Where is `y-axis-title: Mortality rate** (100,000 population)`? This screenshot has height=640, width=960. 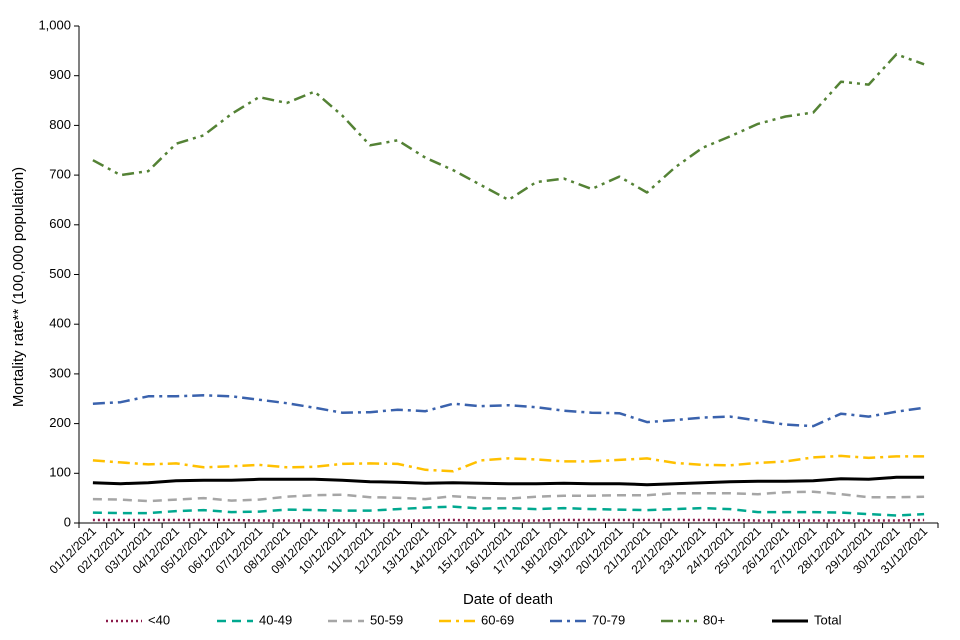 y-axis-title: Mortality rate** (100,000 population) is located at coordinates (18, 287).